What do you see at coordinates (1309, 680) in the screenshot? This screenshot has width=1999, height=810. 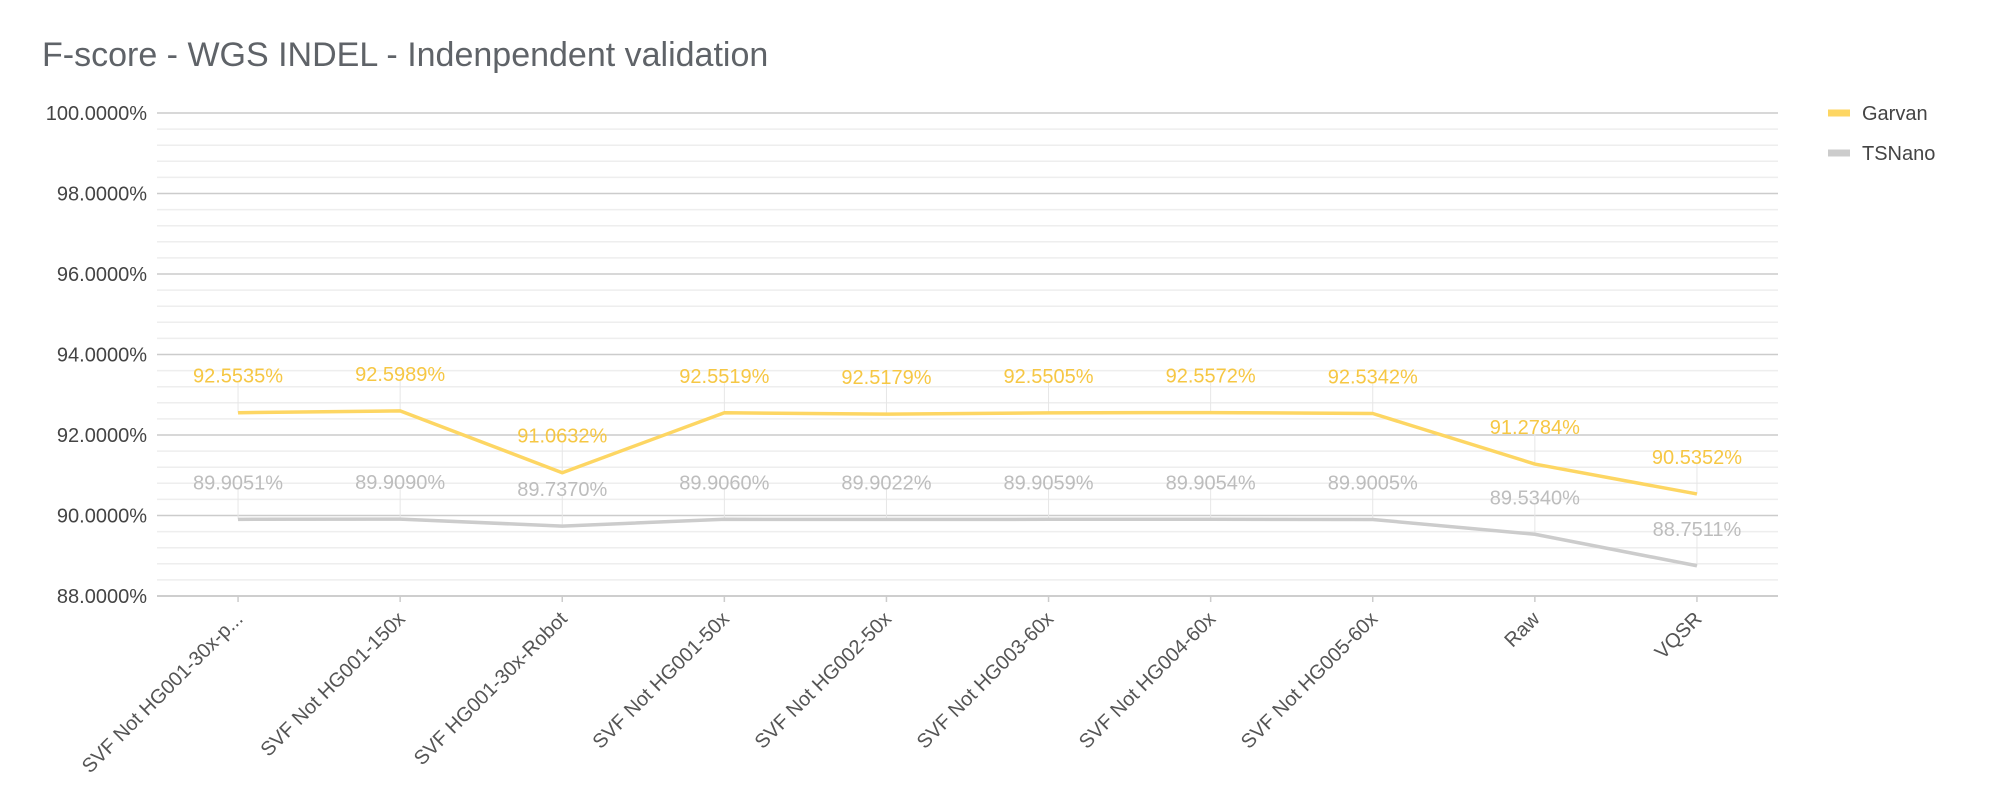 I see `x-tick-label: SVF Not HG005-60x` at bounding box center [1309, 680].